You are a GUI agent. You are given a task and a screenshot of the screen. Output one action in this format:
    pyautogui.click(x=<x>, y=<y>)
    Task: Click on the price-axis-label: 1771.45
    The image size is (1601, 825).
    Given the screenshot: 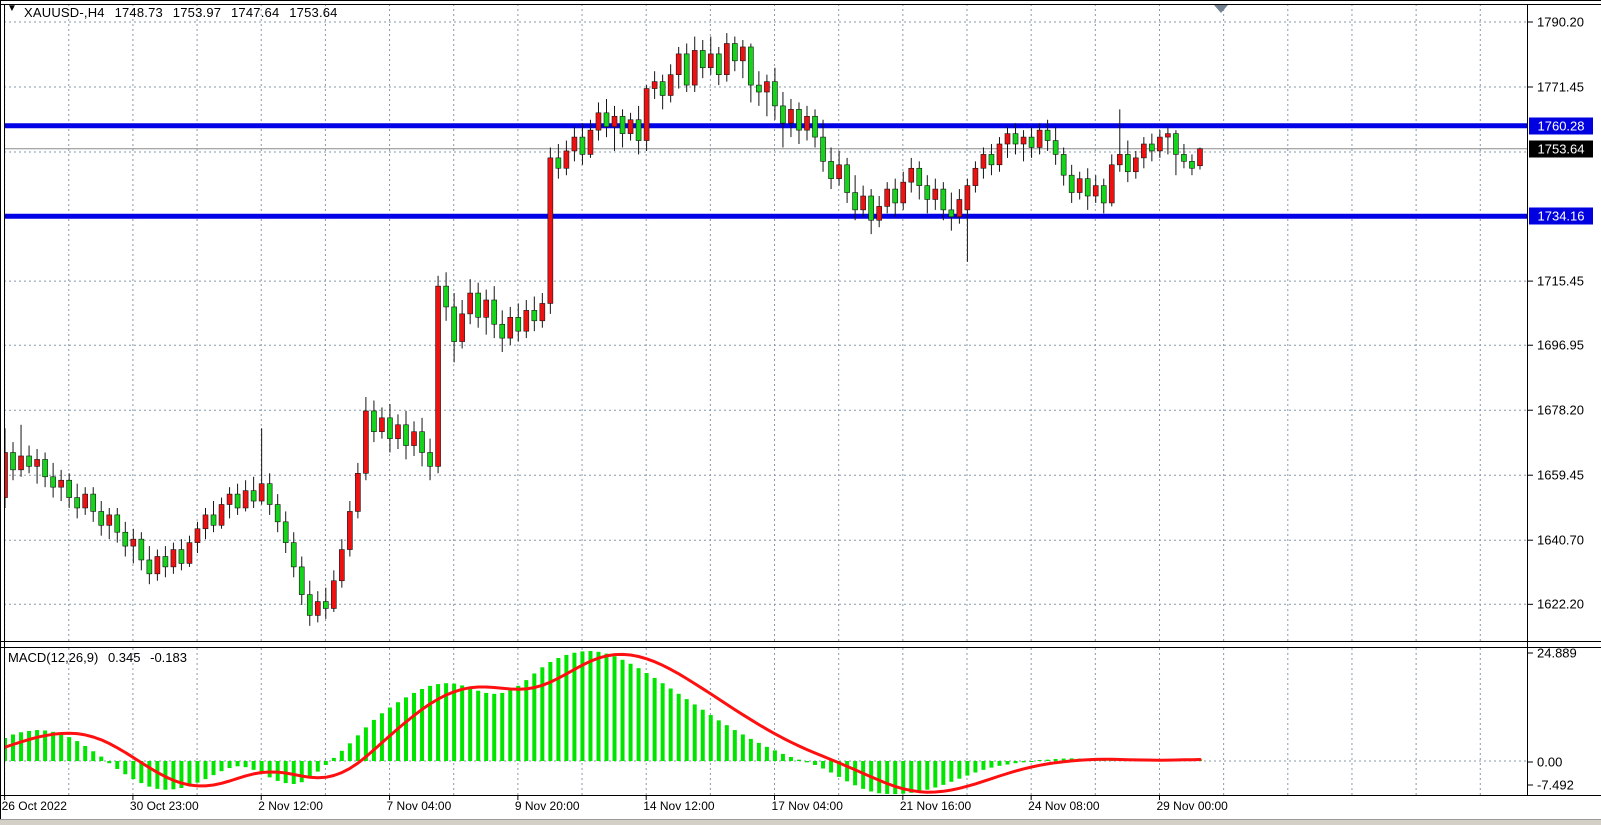 What is the action you would take?
    pyautogui.click(x=1560, y=87)
    